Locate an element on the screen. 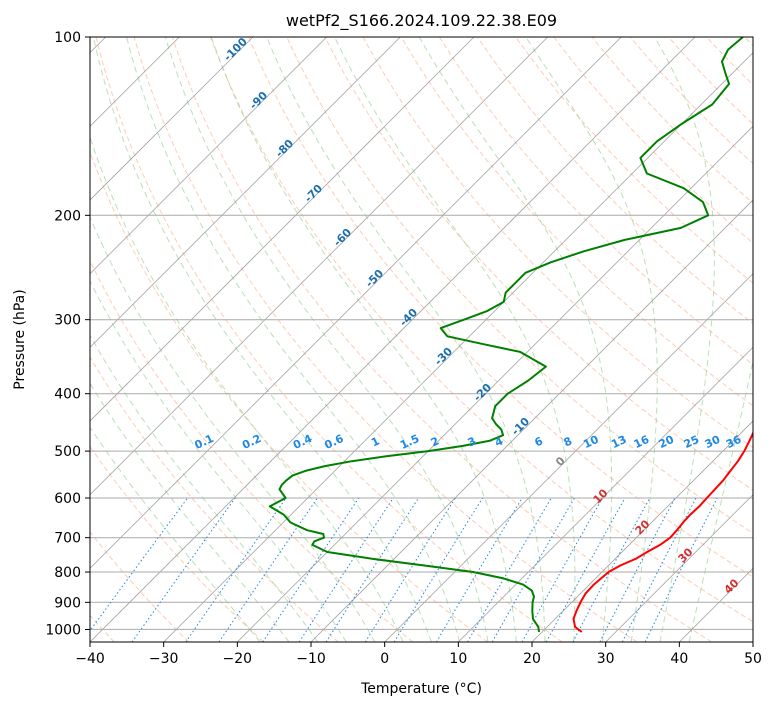 The height and width of the screenshot is (708, 775). chart-title: wetPf2_S166.2024.109.22.38.E09 is located at coordinates (421, 21).